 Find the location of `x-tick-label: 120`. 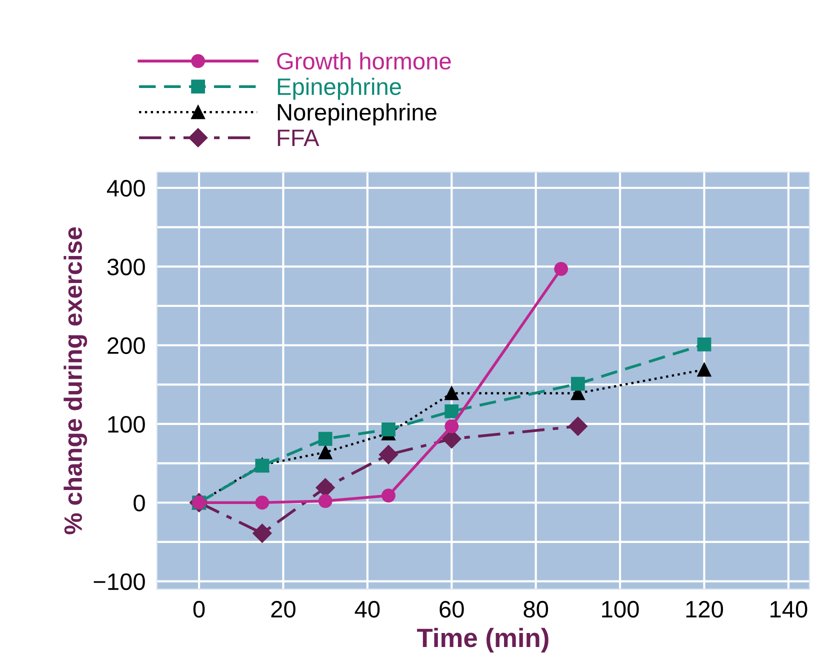

x-tick-label: 120 is located at coordinates (705, 609).